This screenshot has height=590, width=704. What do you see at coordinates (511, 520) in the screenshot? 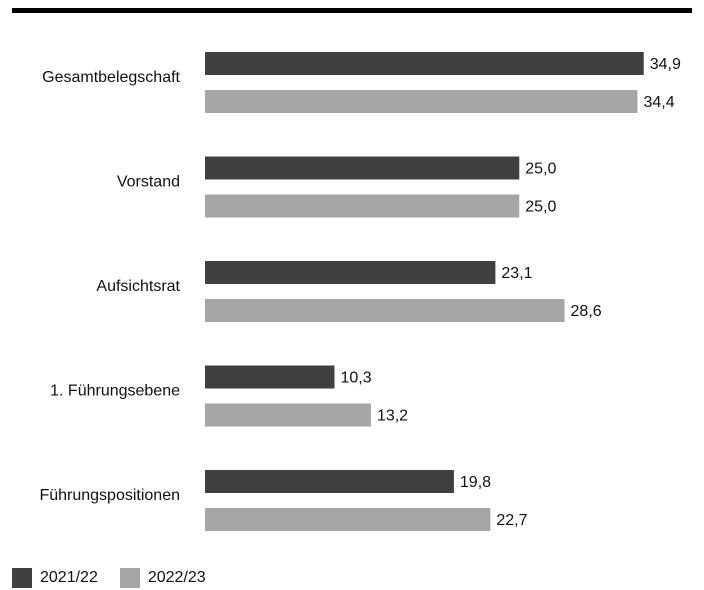
I see `bar-value-label: 22,7` at bounding box center [511, 520].